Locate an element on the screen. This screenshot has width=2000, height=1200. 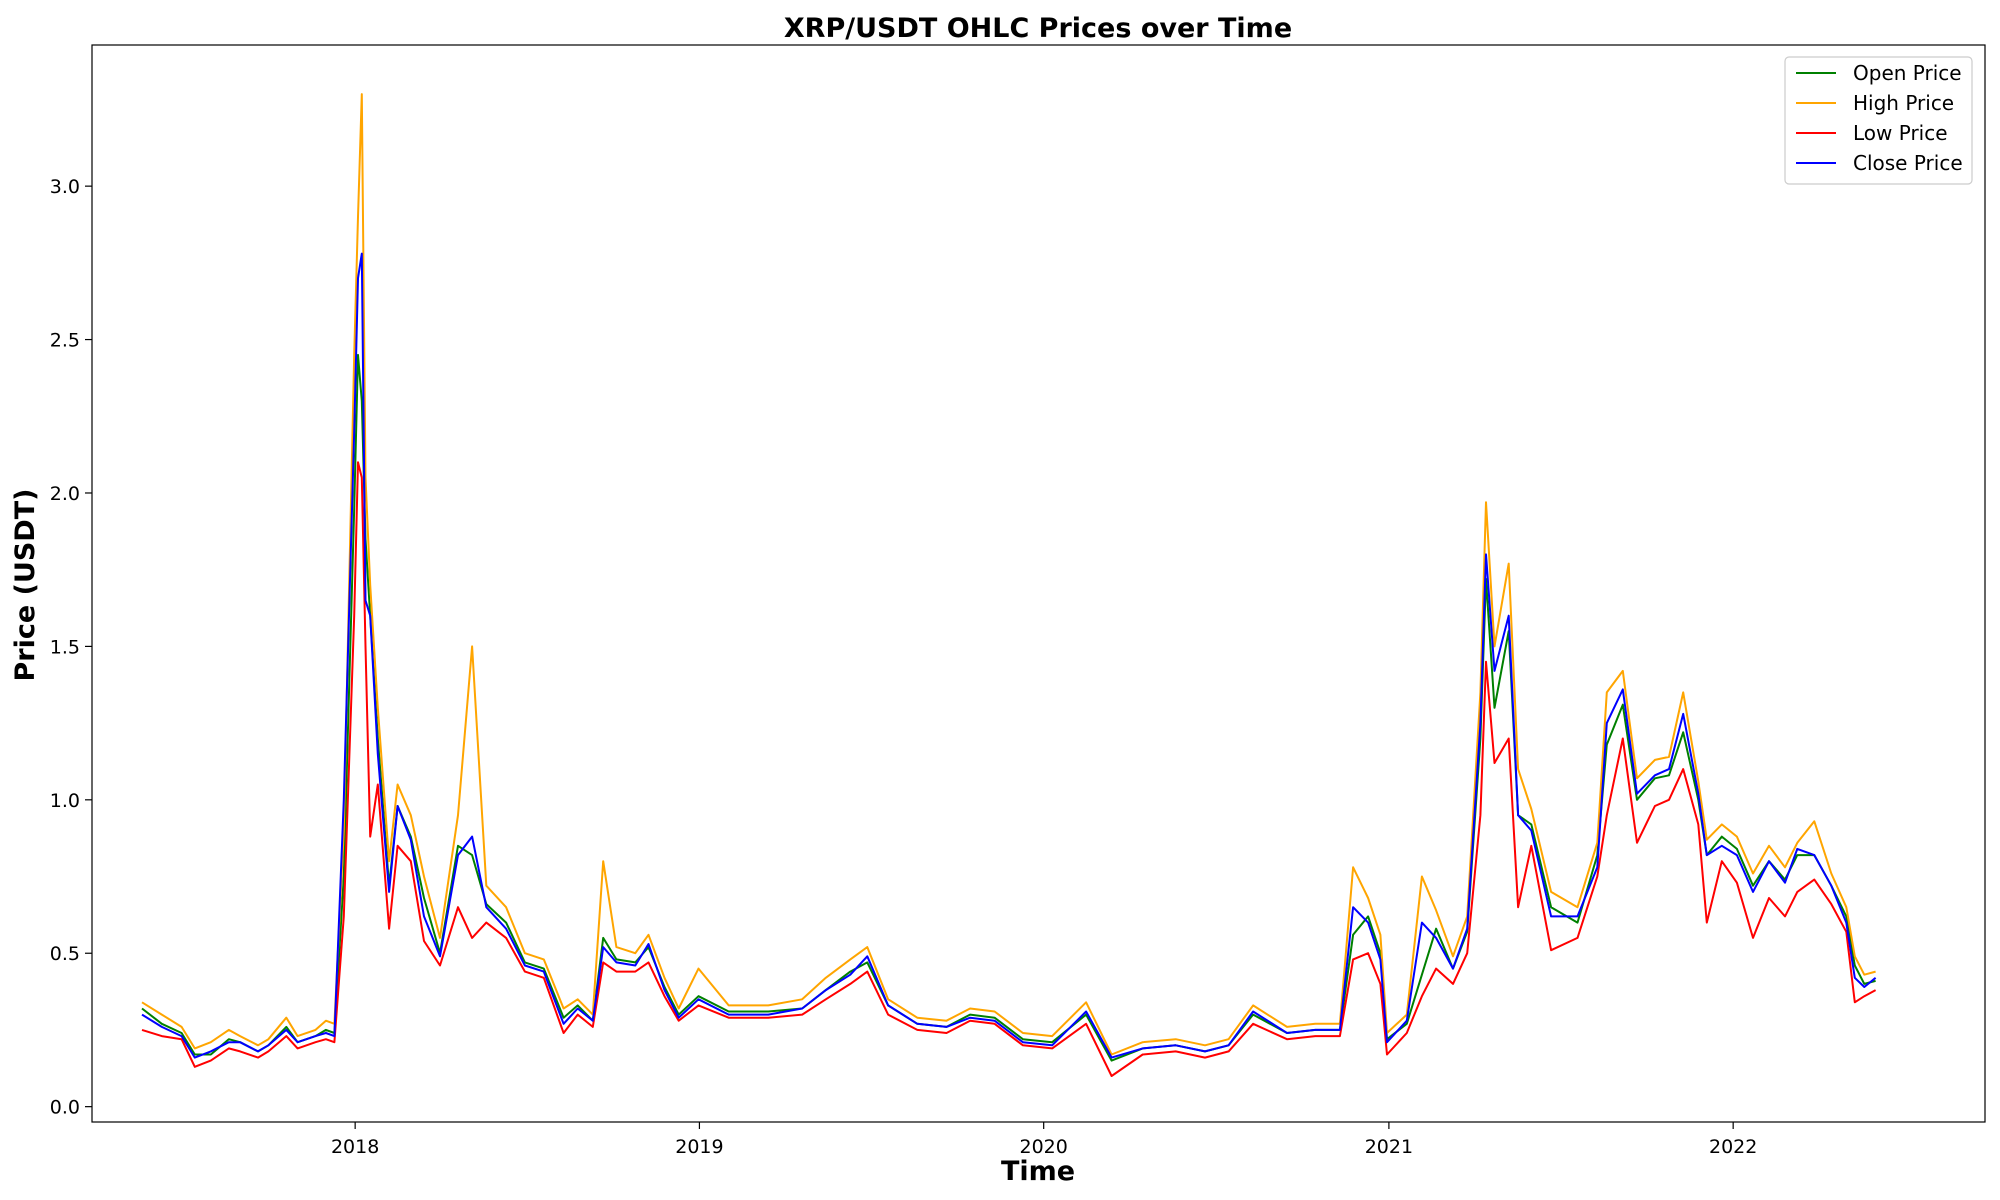
legend-items: Open Price High Price Low Price Close Price is located at coordinates (1879, 118).